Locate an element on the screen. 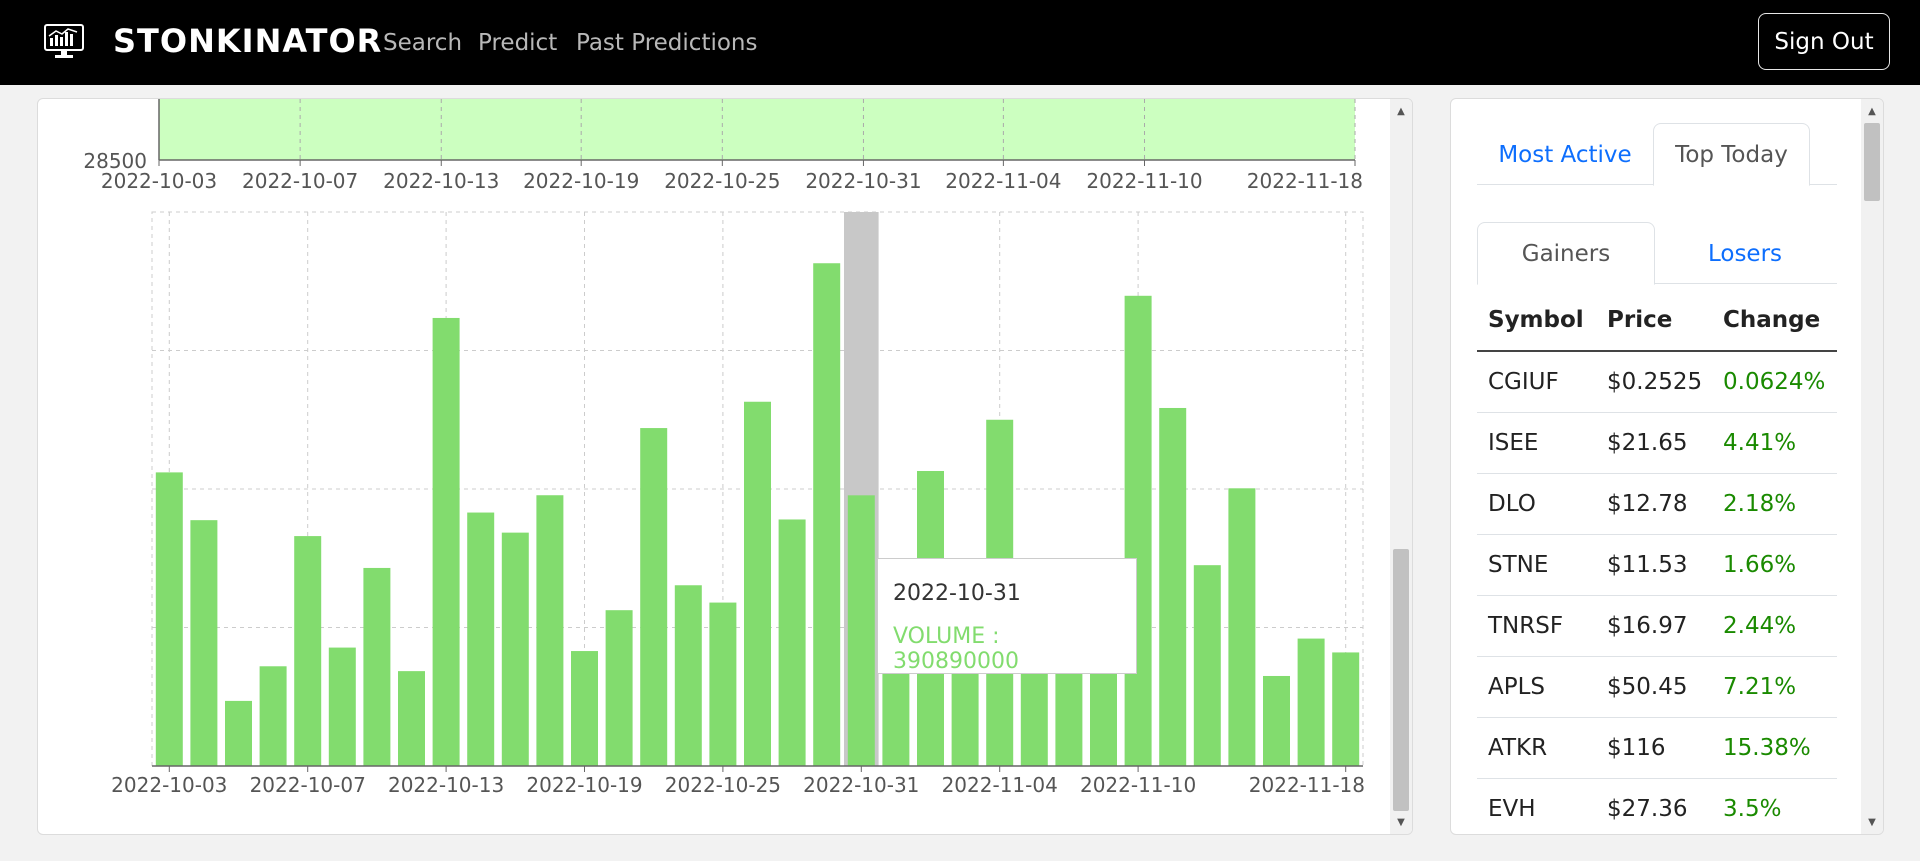  table-row: TNRSF $16.97 2.44% is located at coordinates (1657, 626).